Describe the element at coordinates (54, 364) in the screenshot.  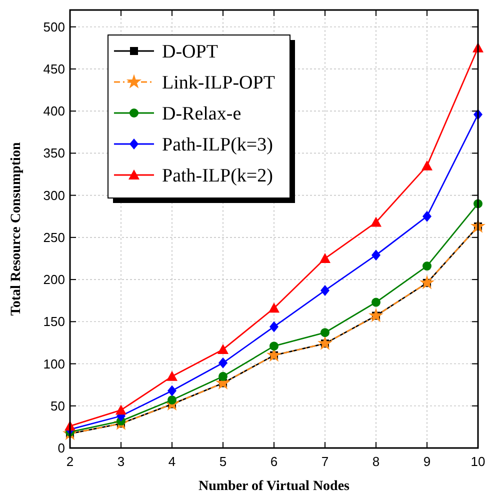
I see `y-tick-label: 100` at that location.